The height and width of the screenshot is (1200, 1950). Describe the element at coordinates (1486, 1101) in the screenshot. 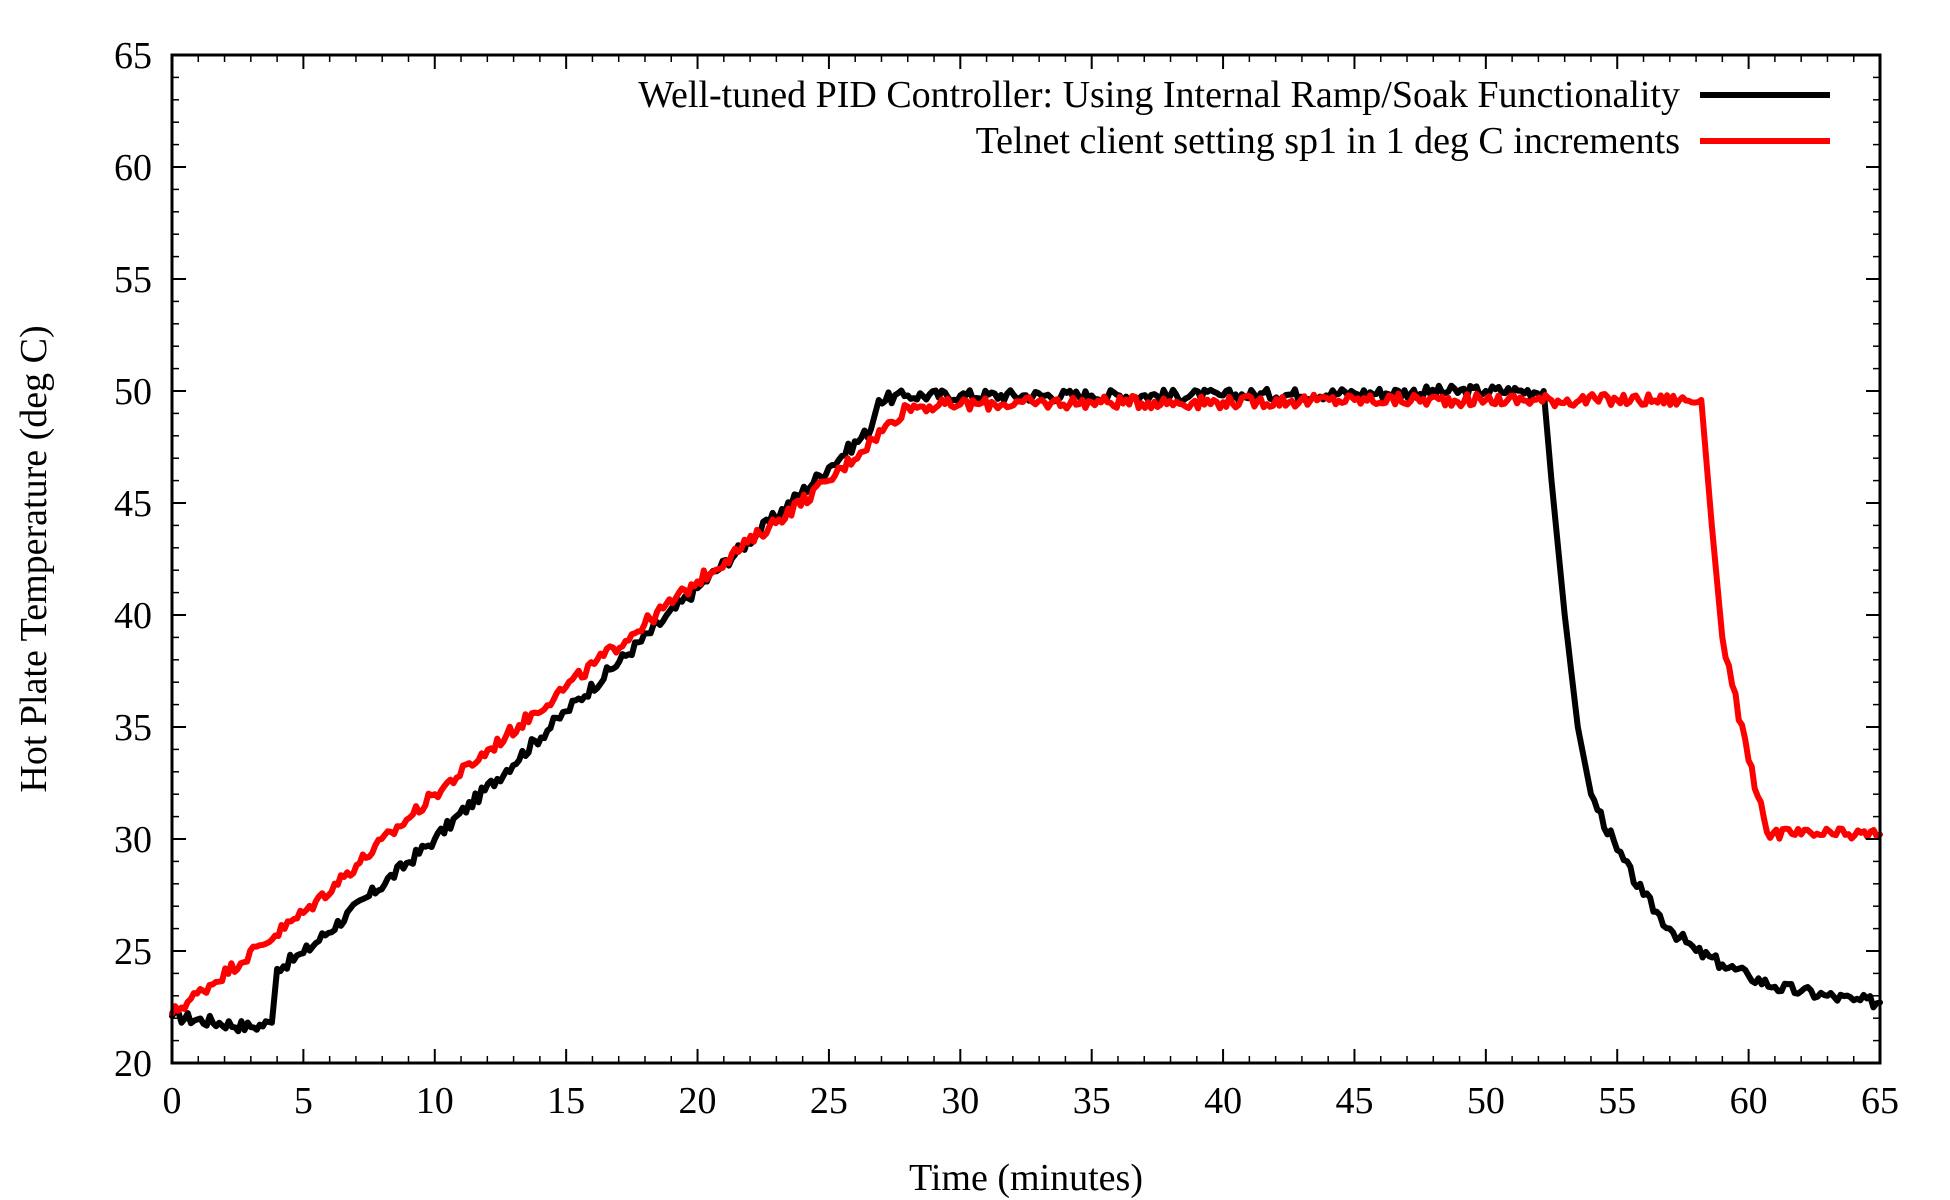

I see `x-tick-label: 50` at that location.